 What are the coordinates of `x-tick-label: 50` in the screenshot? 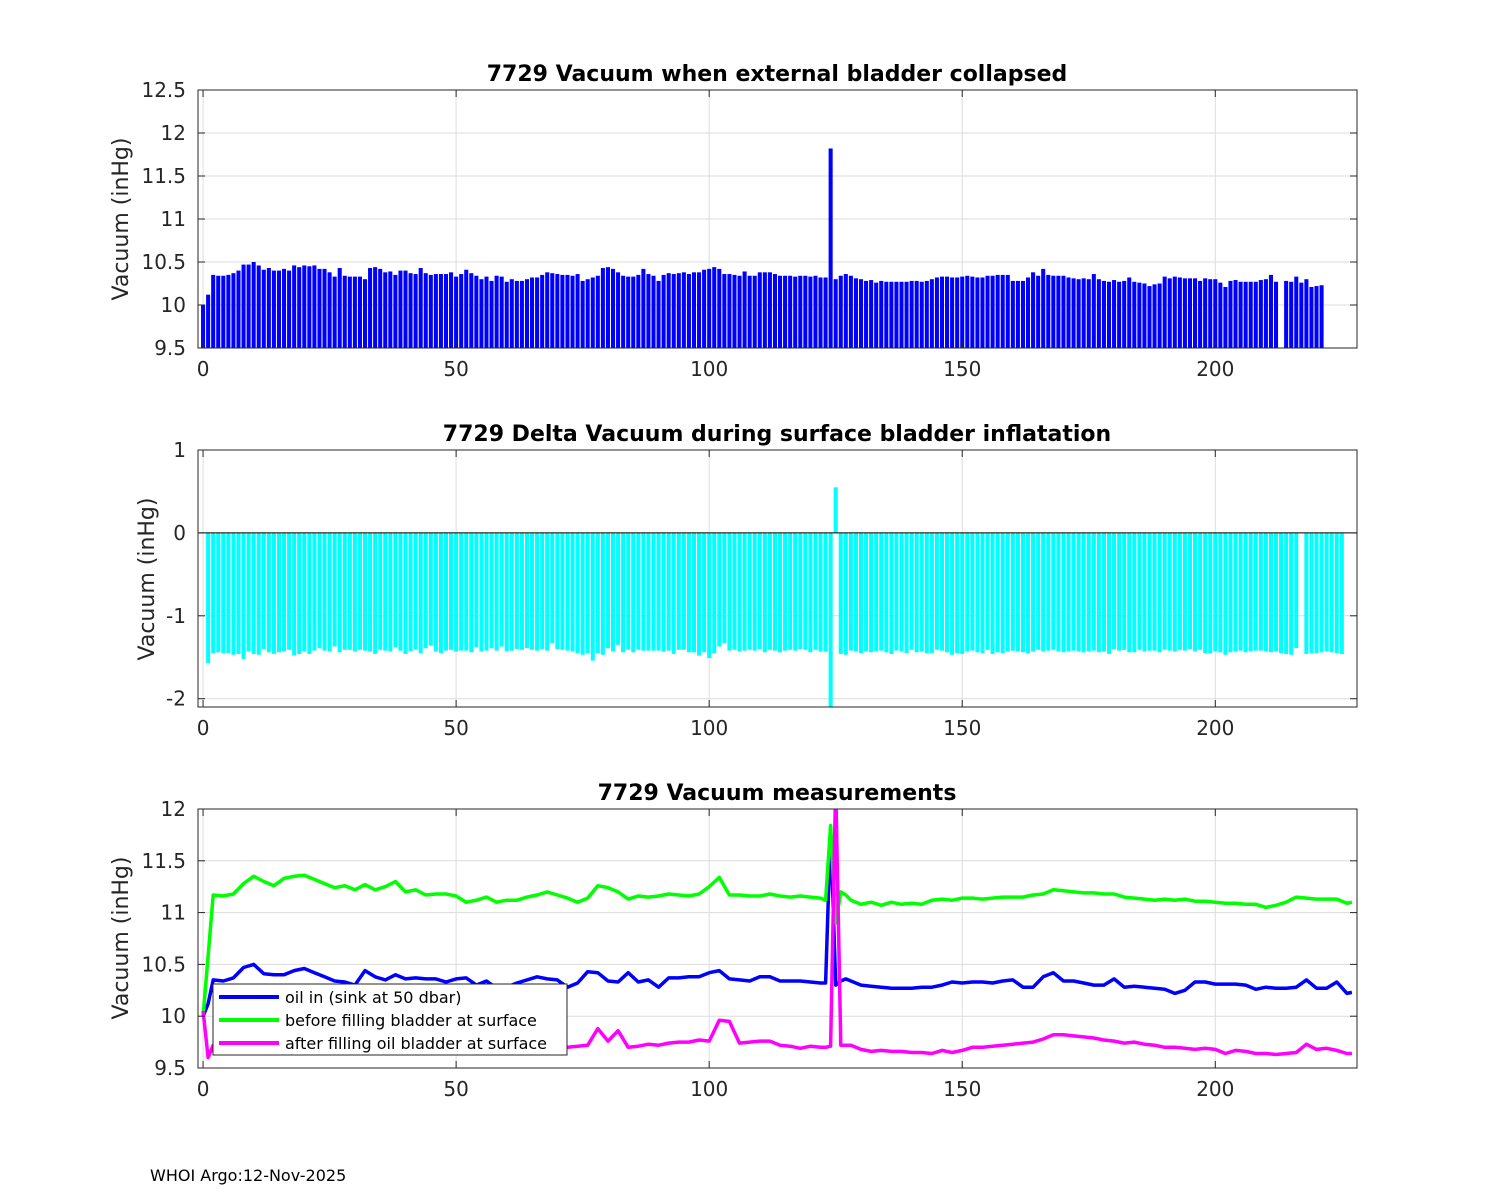 It's located at (455, 369).